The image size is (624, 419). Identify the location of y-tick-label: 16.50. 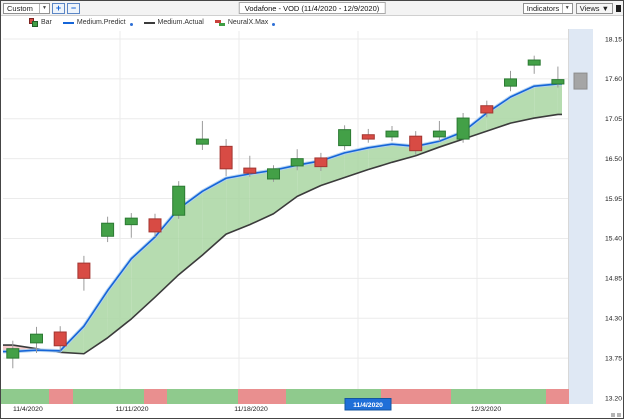
(613, 159).